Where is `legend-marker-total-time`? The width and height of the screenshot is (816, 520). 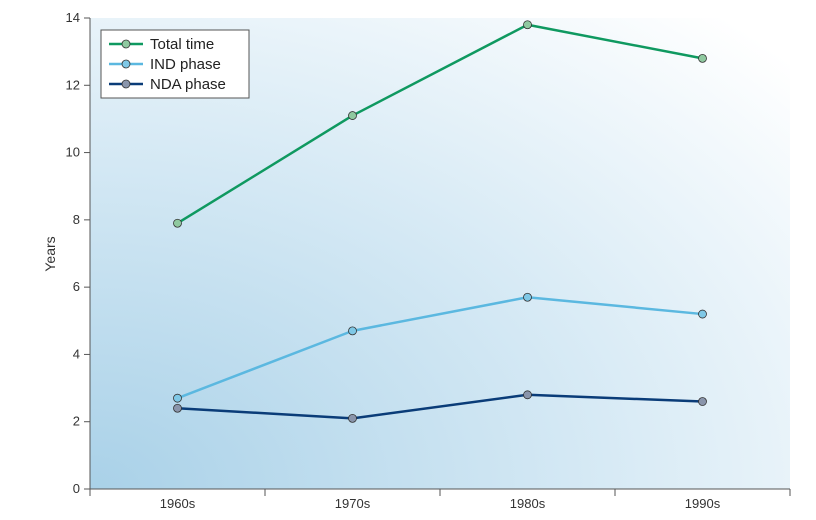
legend-marker-total-time is located at coordinates (126, 44).